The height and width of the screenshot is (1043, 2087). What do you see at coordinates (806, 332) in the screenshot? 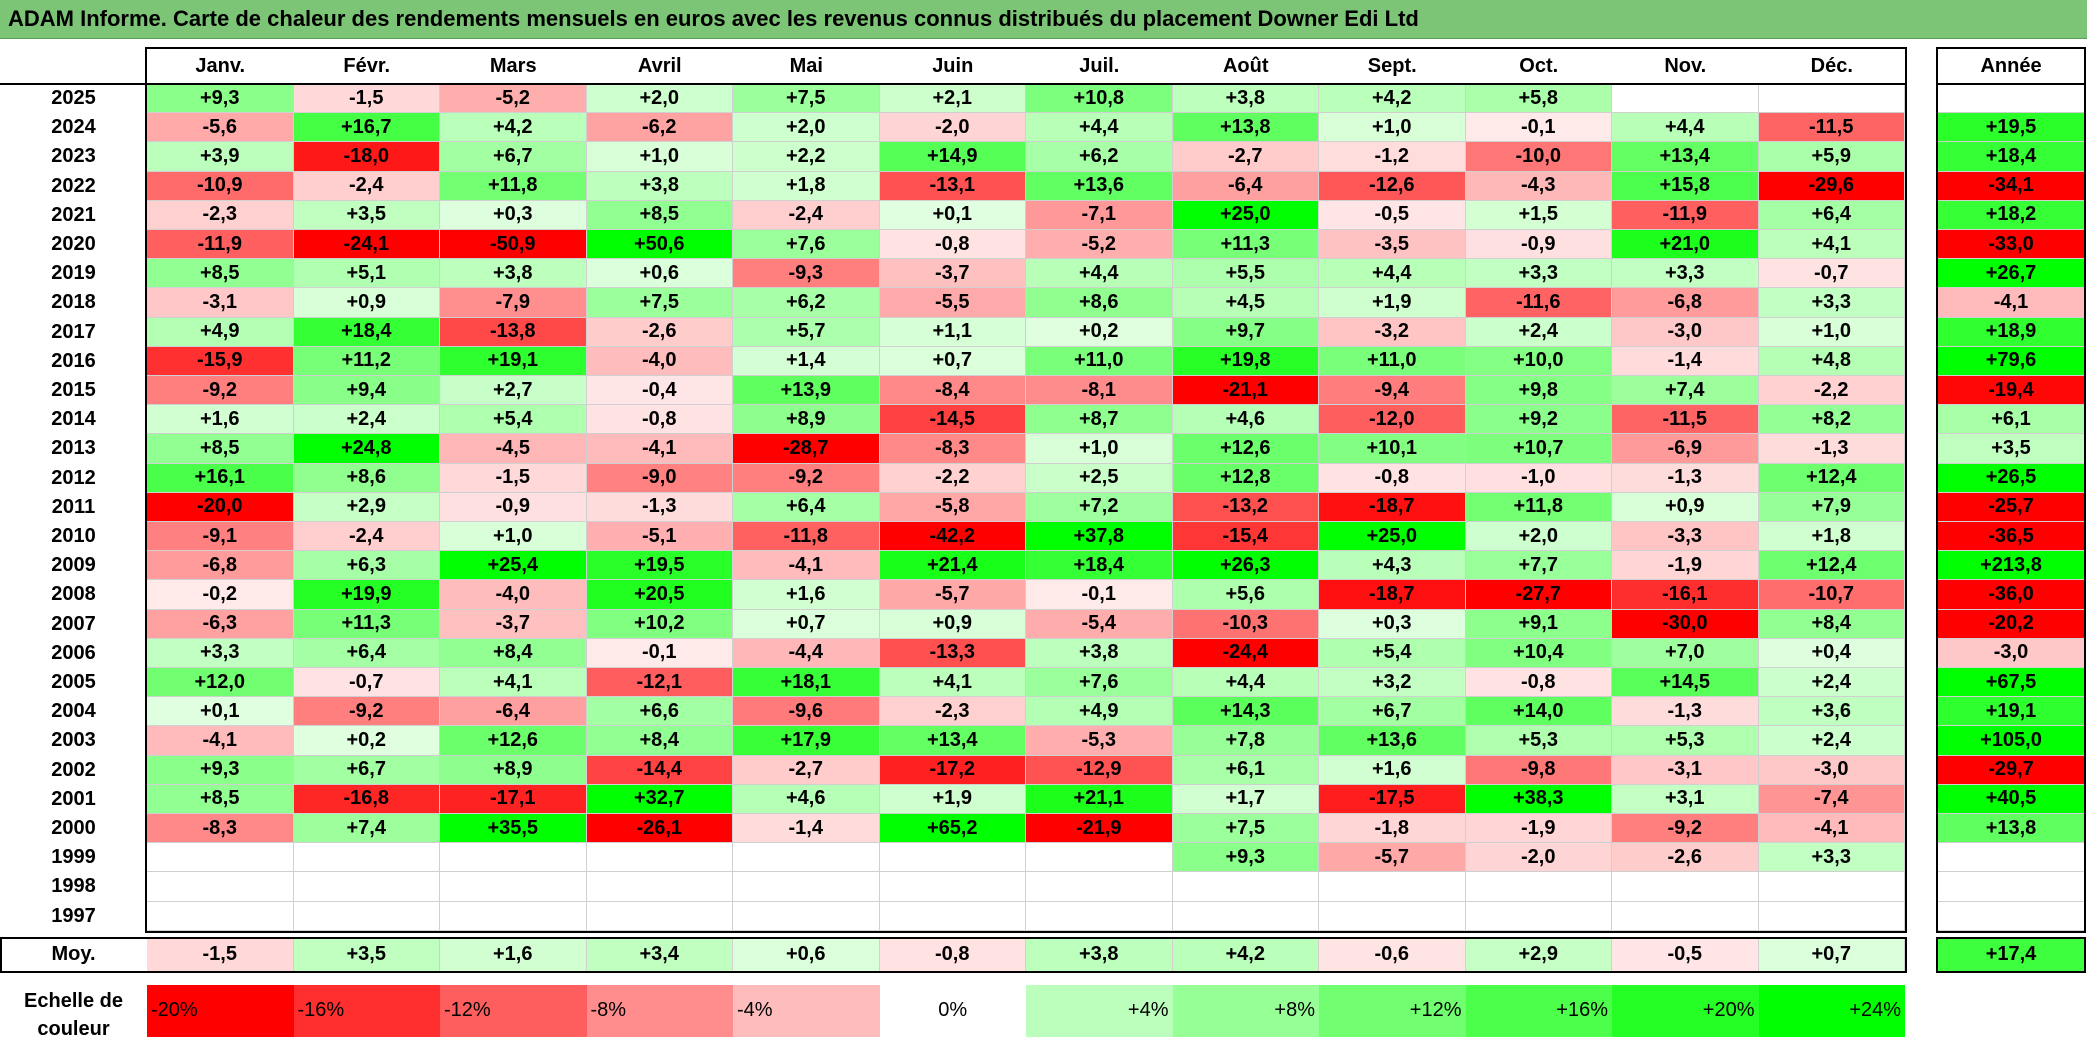
I see `heatmap-cell: +5,7` at bounding box center [806, 332].